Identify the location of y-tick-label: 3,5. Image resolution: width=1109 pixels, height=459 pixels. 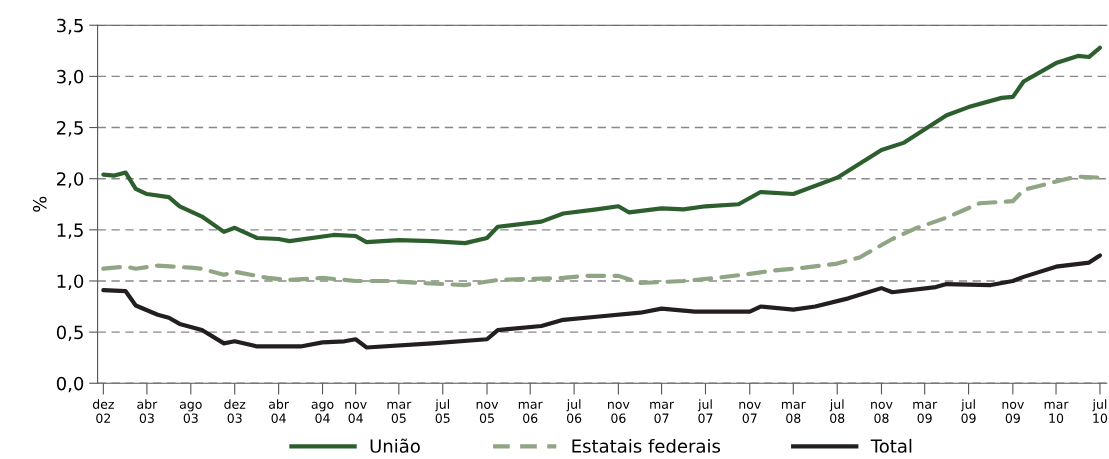
(70, 26).